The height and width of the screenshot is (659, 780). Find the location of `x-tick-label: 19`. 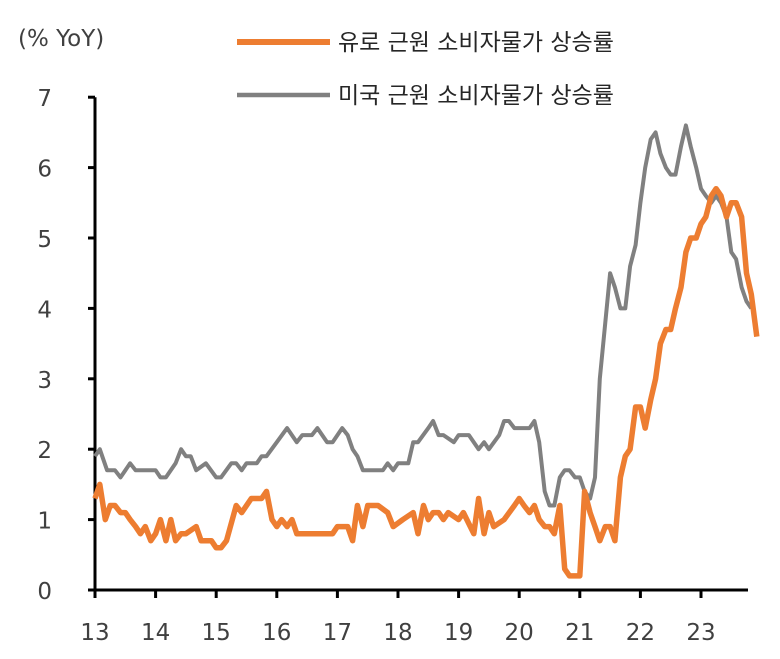

x-tick-label: 19 is located at coordinates (458, 633).